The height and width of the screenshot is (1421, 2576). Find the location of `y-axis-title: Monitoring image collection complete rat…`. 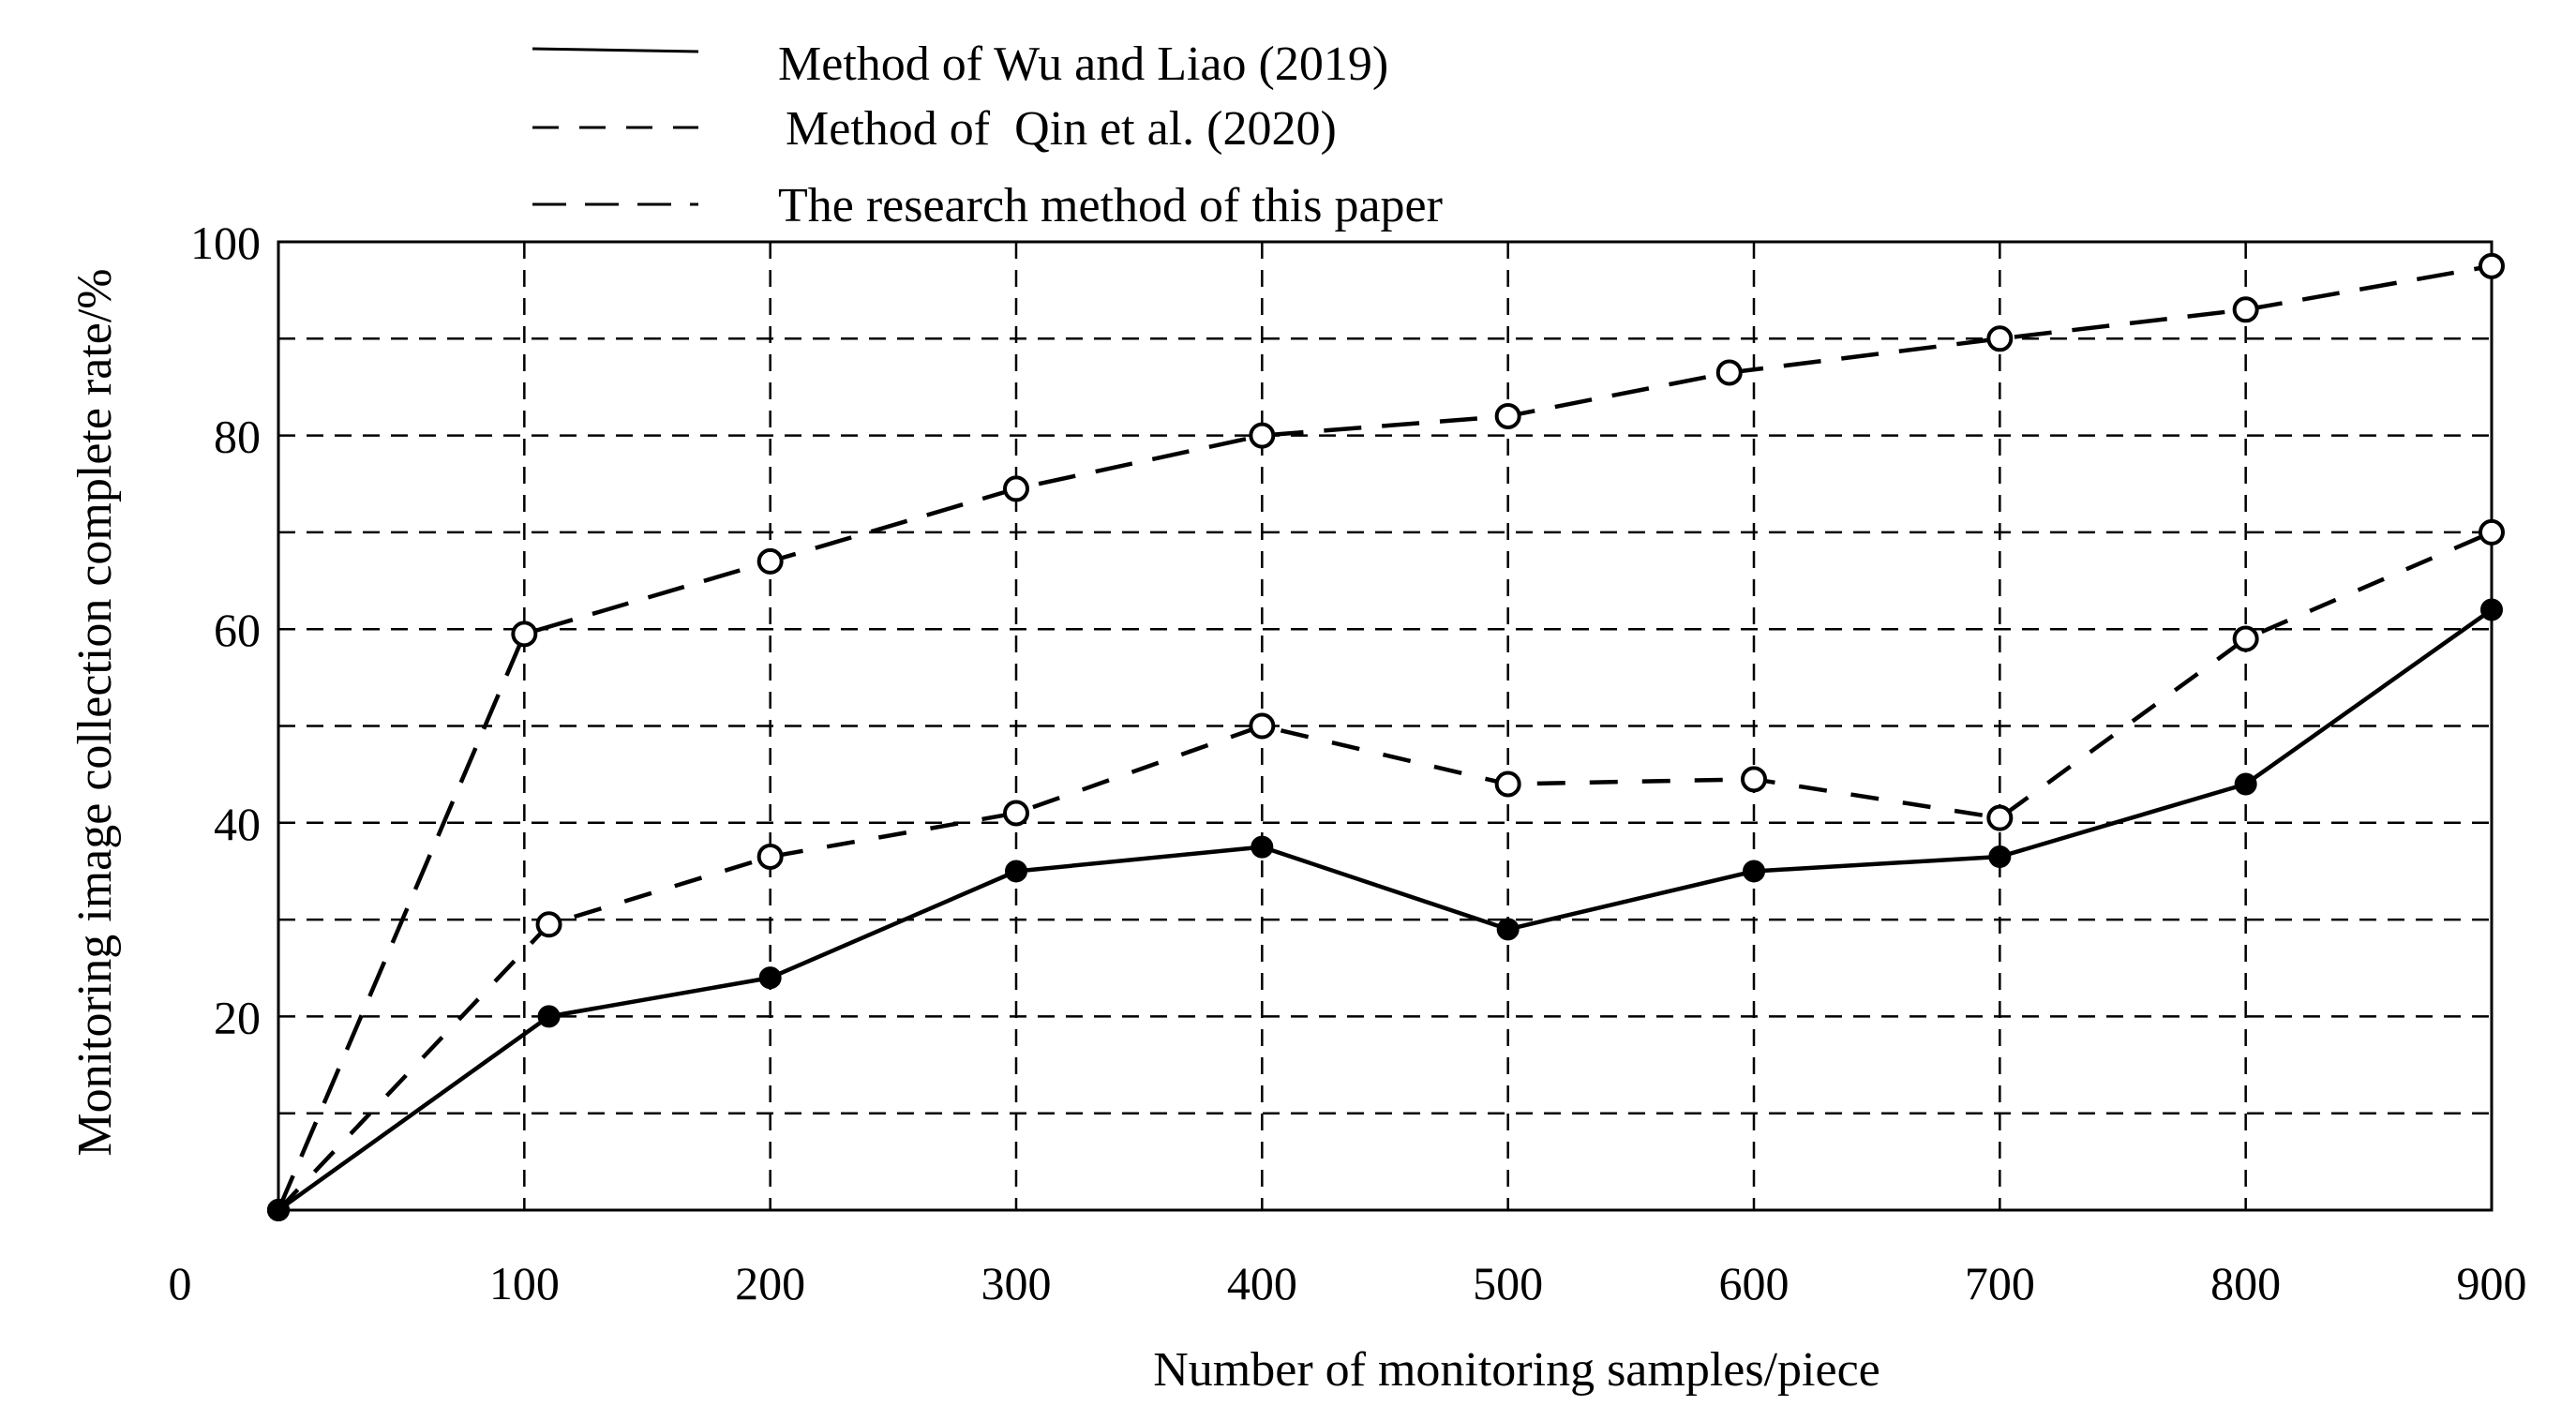

y-axis-title: Monitoring image collection complete rat… is located at coordinates (95, 712).